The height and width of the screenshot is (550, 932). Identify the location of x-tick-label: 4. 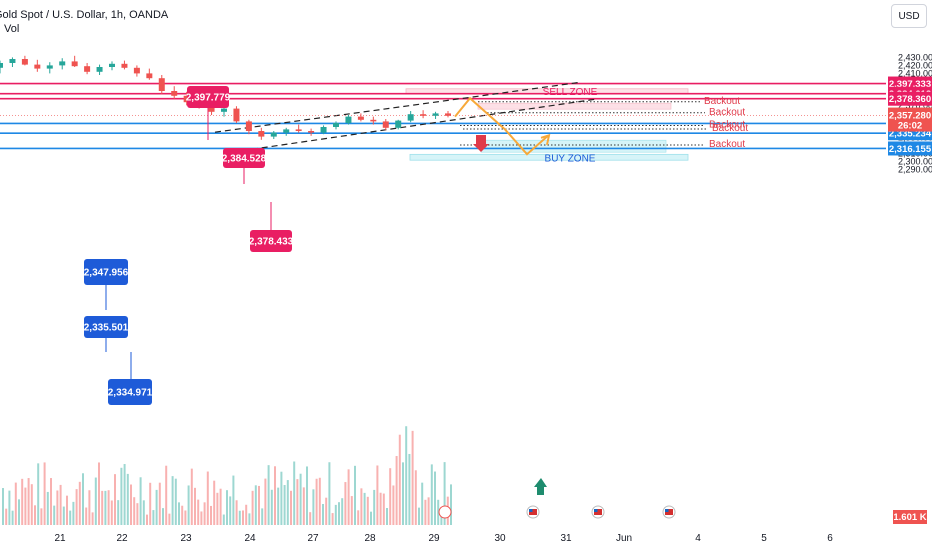
(698, 538).